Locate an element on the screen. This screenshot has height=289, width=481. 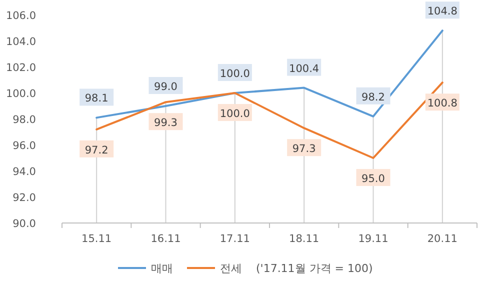
y-tick-label: 96.0 is located at coordinates (24, 146).